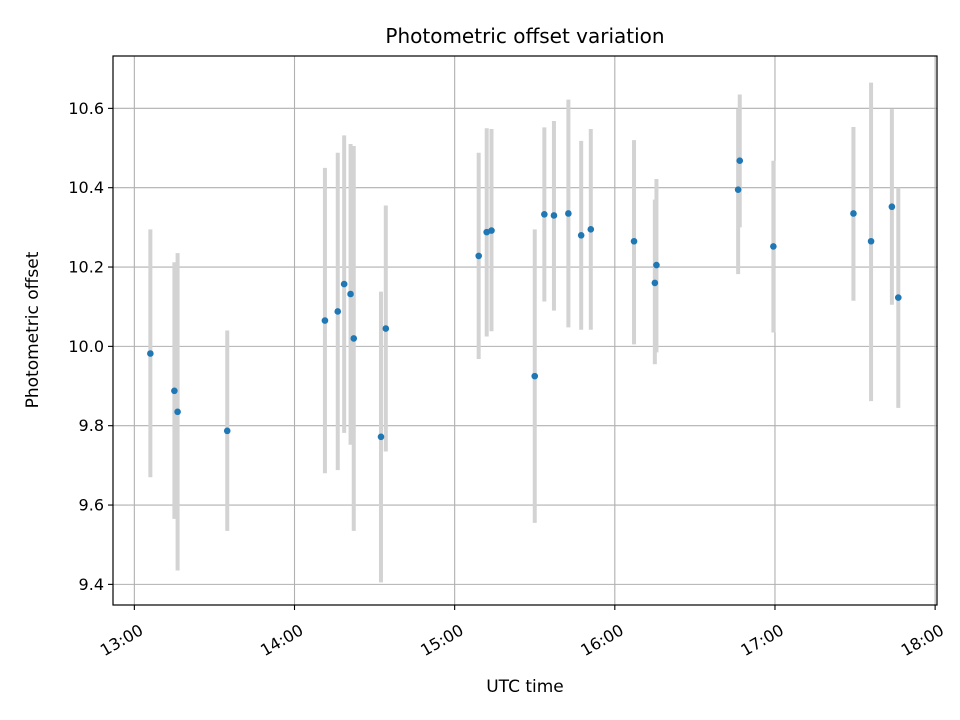 The width and height of the screenshot is (960, 720). Describe the element at coordinates (86, 267) in the screenshot. I see `y-tick-label: 10.2` at that location.